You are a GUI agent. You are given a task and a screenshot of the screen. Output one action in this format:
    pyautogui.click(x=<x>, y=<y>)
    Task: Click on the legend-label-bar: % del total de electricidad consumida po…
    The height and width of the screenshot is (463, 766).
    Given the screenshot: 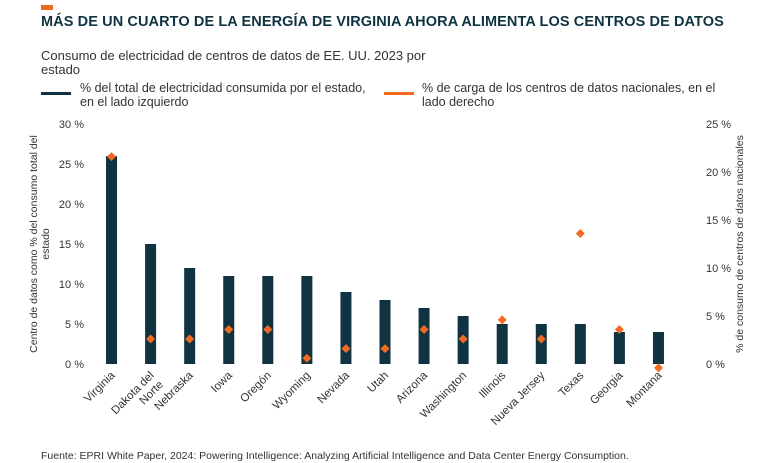 What is the action you would take?
    pyautogui.click(x=223, y=95)
    